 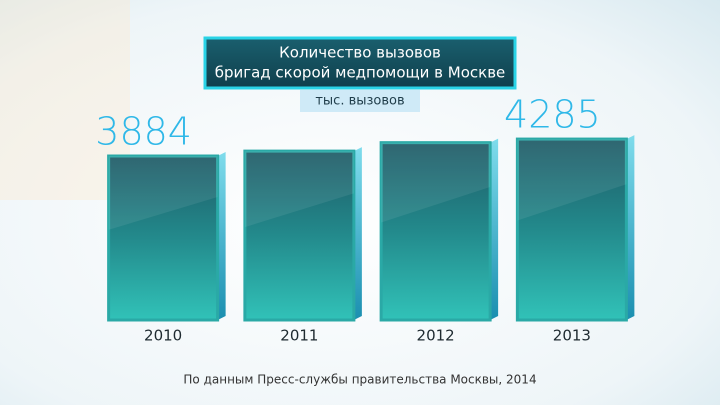 What do you see at coordinates (360, 73) in the screenshot?
I see `chart-title: бригад скорой медпомощи в Москве` at bounding box center [360, 73].